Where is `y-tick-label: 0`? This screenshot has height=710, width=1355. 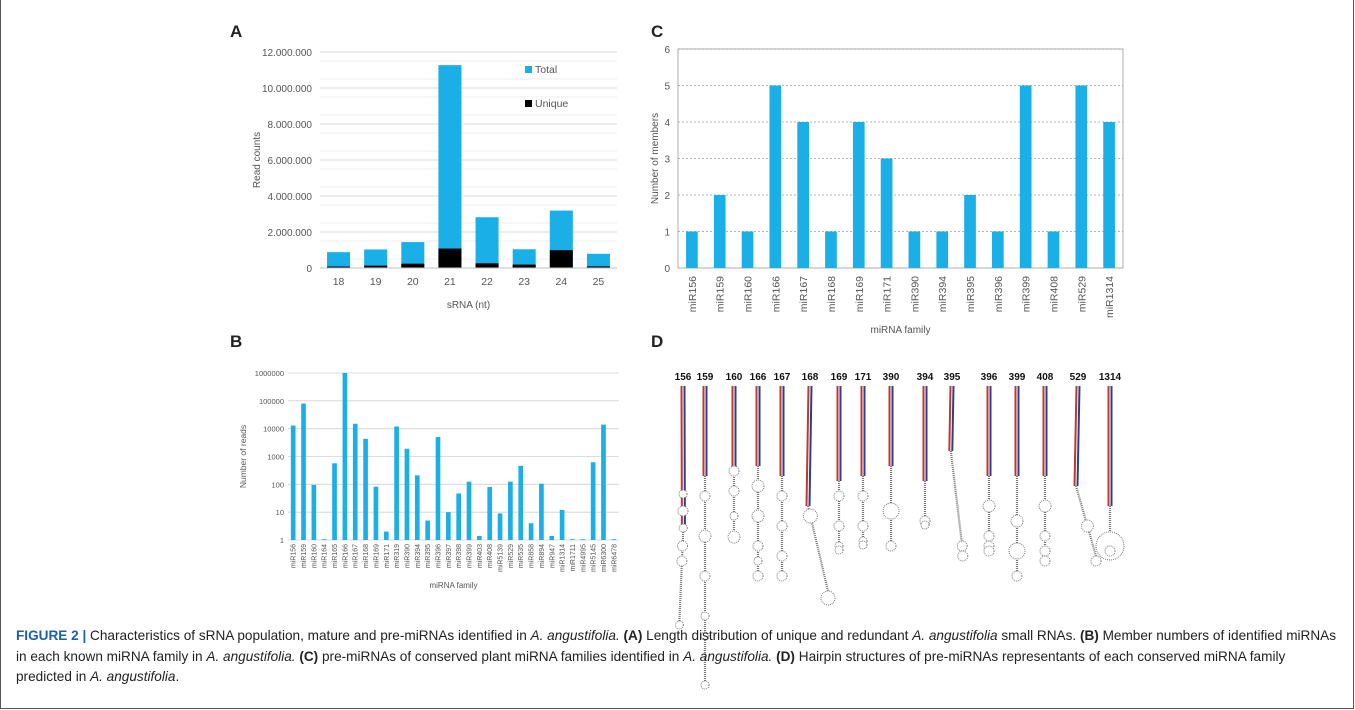
y-tick-label: 0 is located at coordinates (667, 269).